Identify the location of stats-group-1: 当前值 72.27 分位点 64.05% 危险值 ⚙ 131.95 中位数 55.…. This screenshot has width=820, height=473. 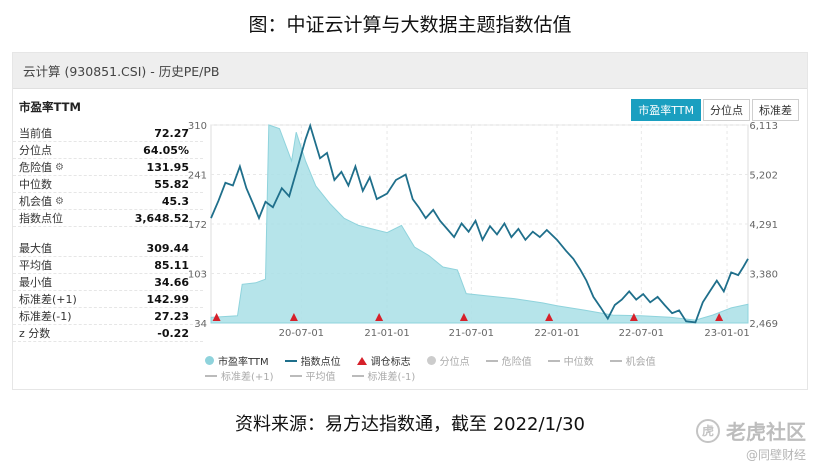
(108, 176).